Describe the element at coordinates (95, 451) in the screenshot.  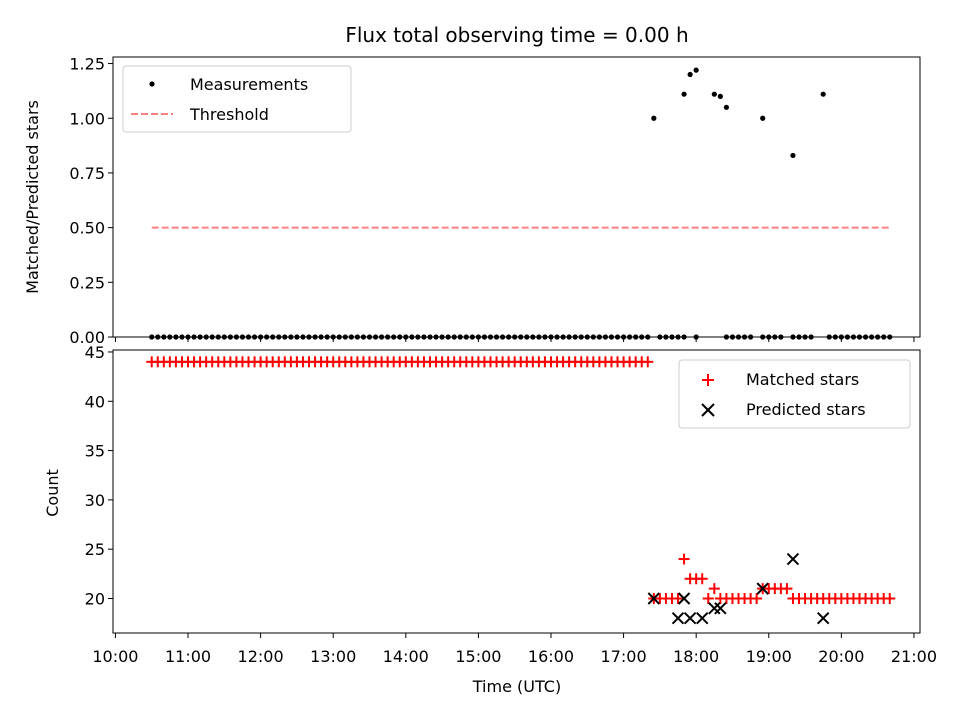
I see `y-tick-label: 35` at that location.